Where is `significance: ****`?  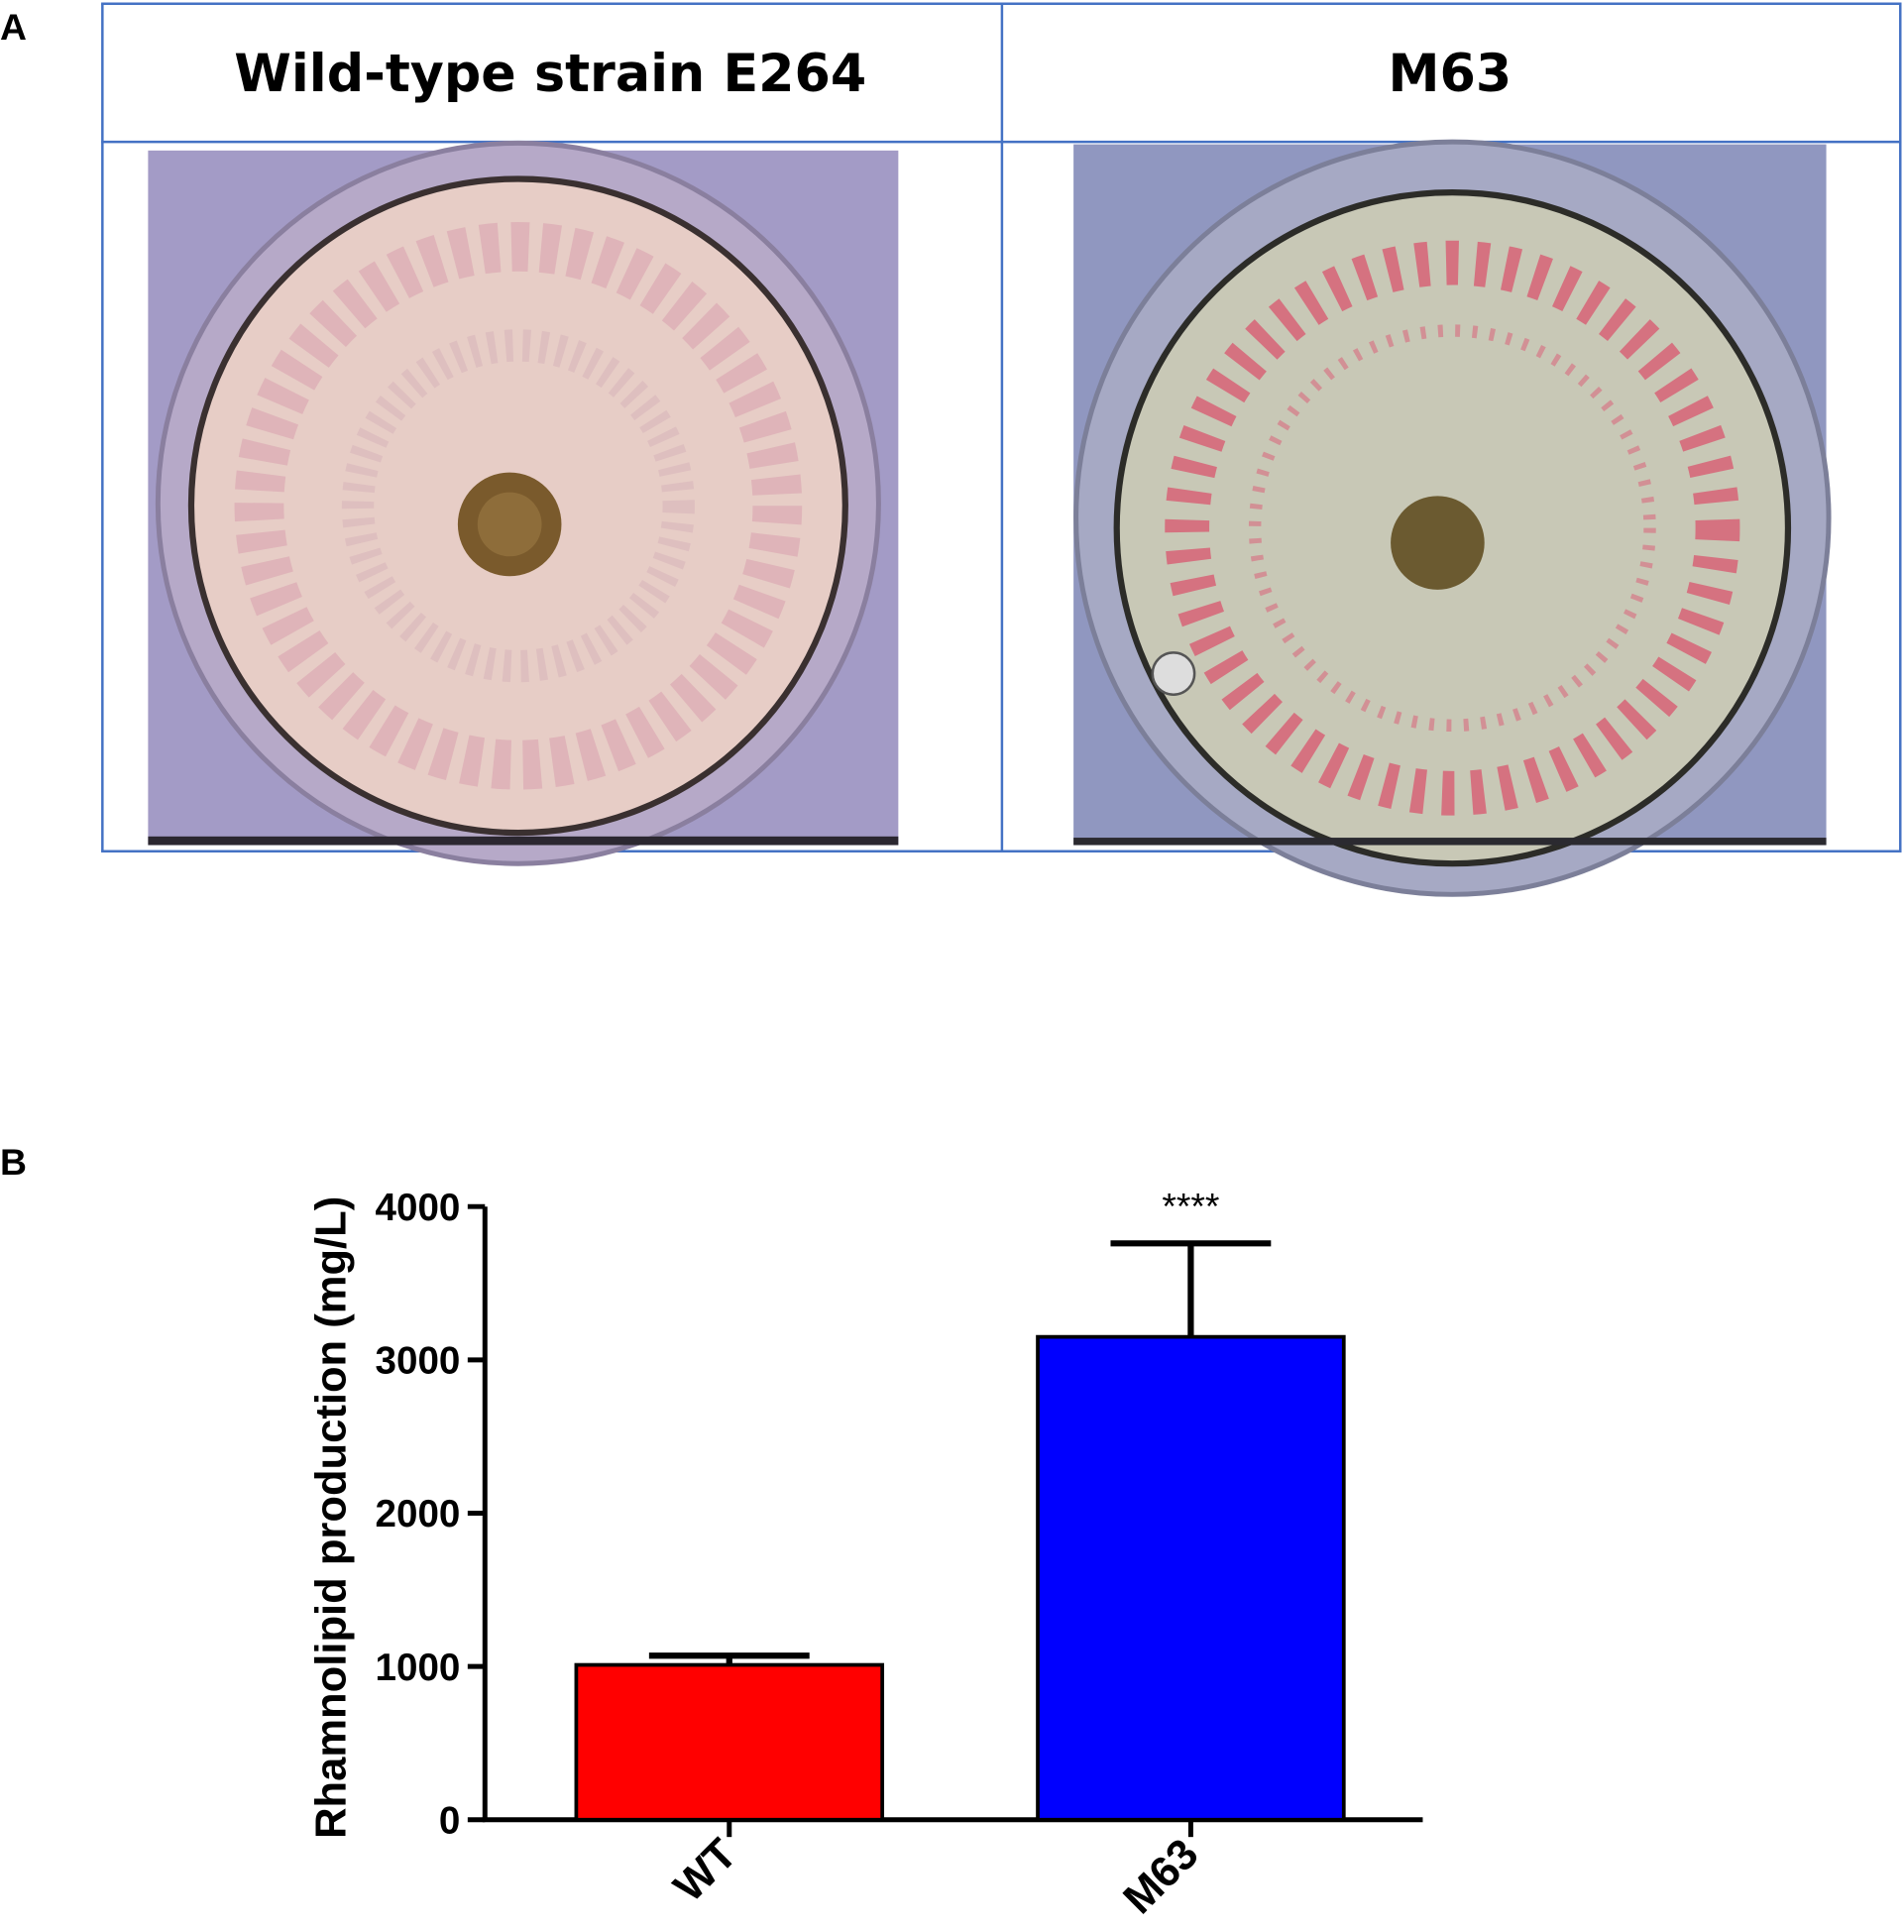
significance: **** is located at coordinates (1190, 1205).